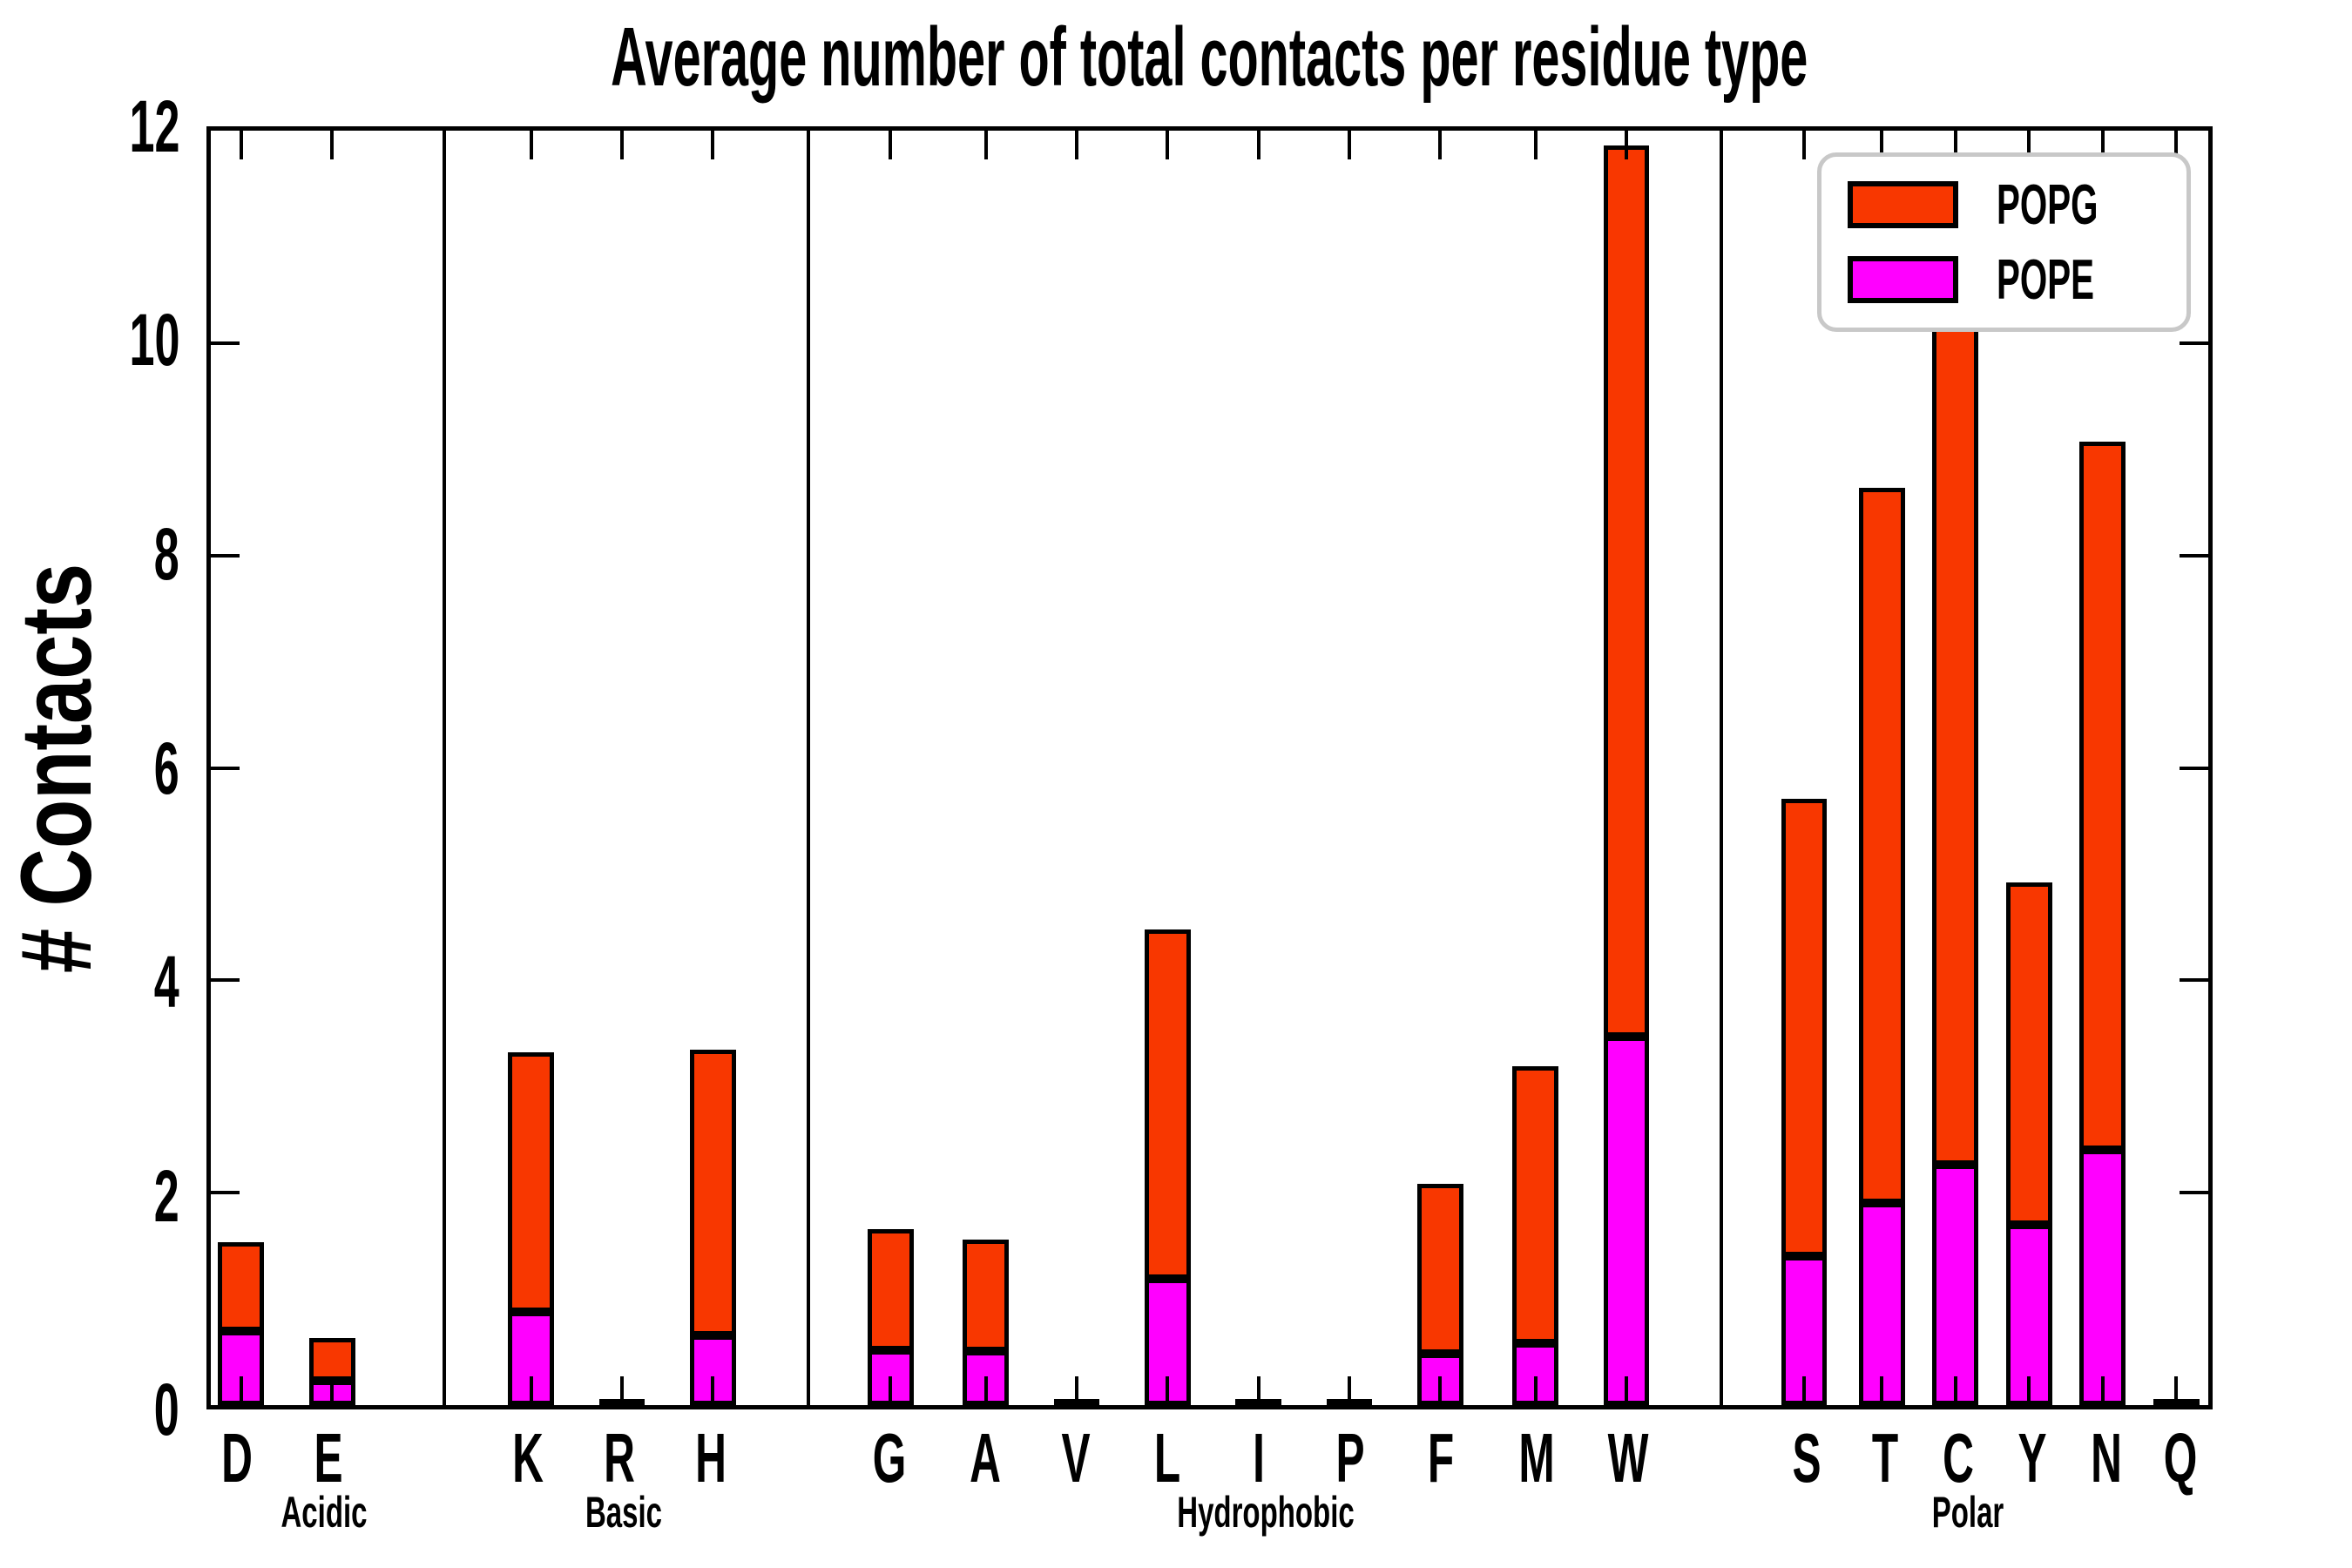 The height and width of the screenshot is (1568, 2352). Describe the element at coordinates (891, 145) in the screenshot. I see `x-tick-top-G` at that location.